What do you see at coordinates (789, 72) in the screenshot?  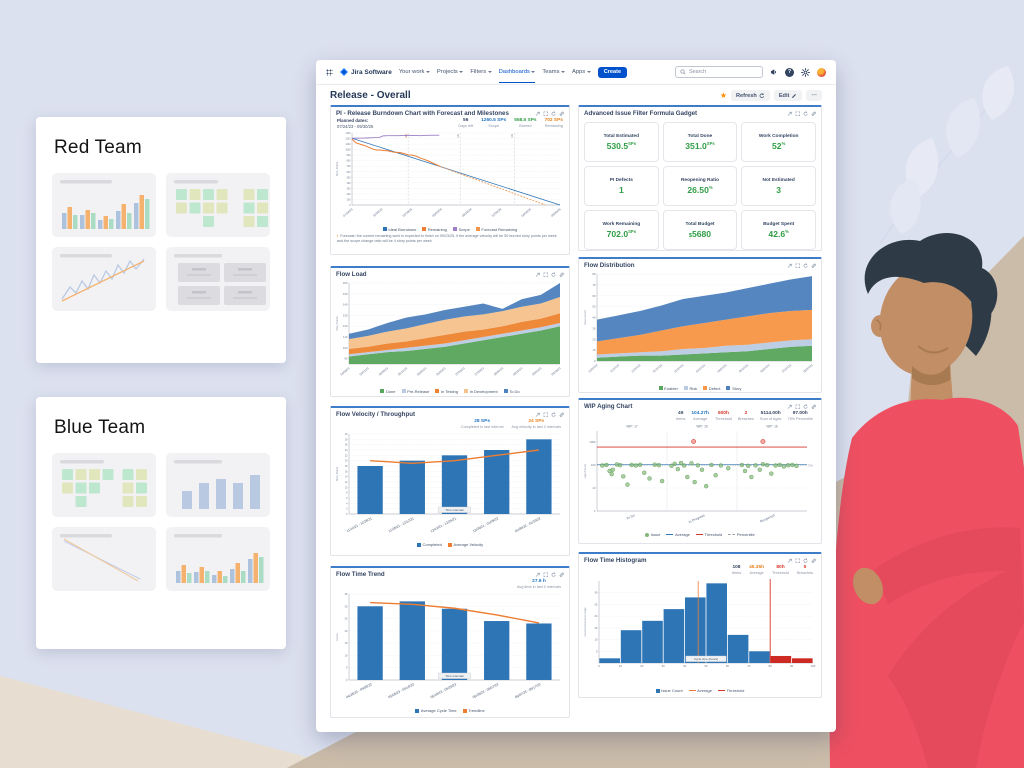 I see `help-icon: ?` at bounding box center [789, 72].